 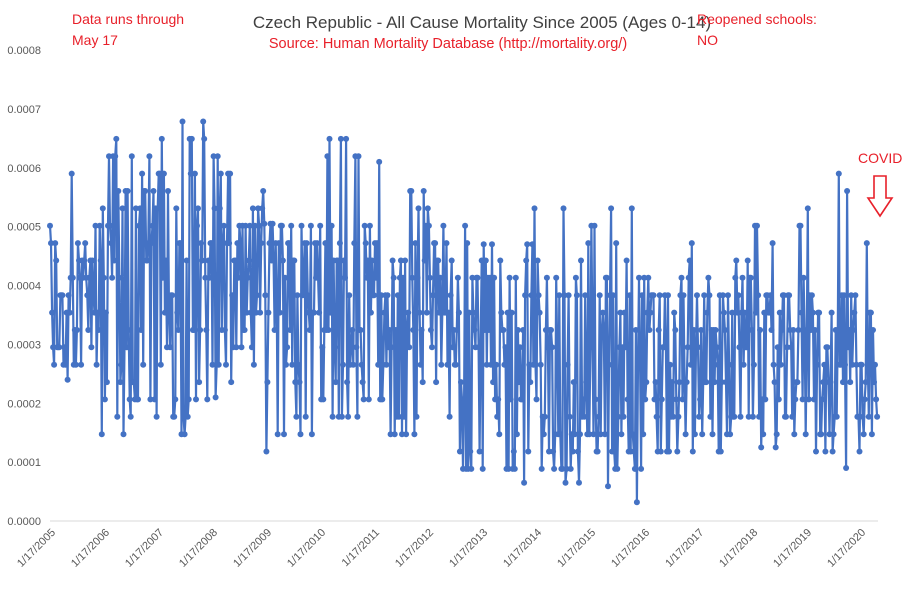 I want to click on covid-arrow, so click(x=880, y=196).